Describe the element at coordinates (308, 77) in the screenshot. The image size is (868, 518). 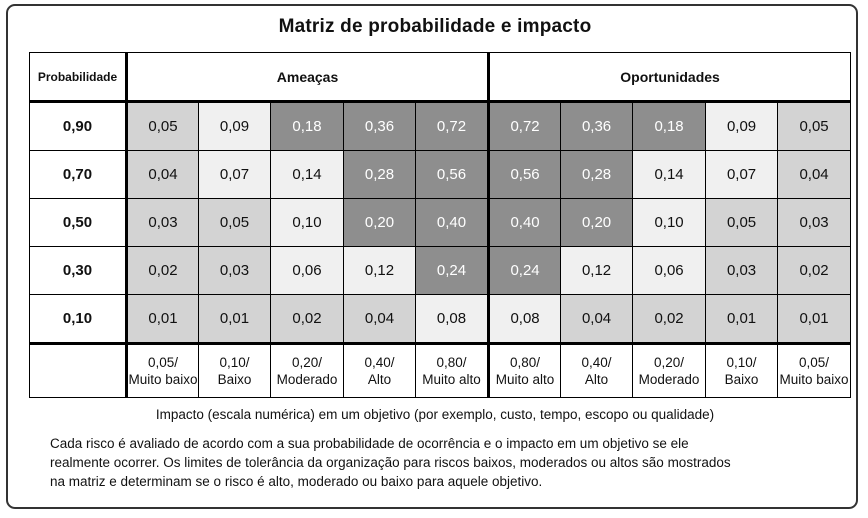
I see `threats-header: Ameaças` at that location.